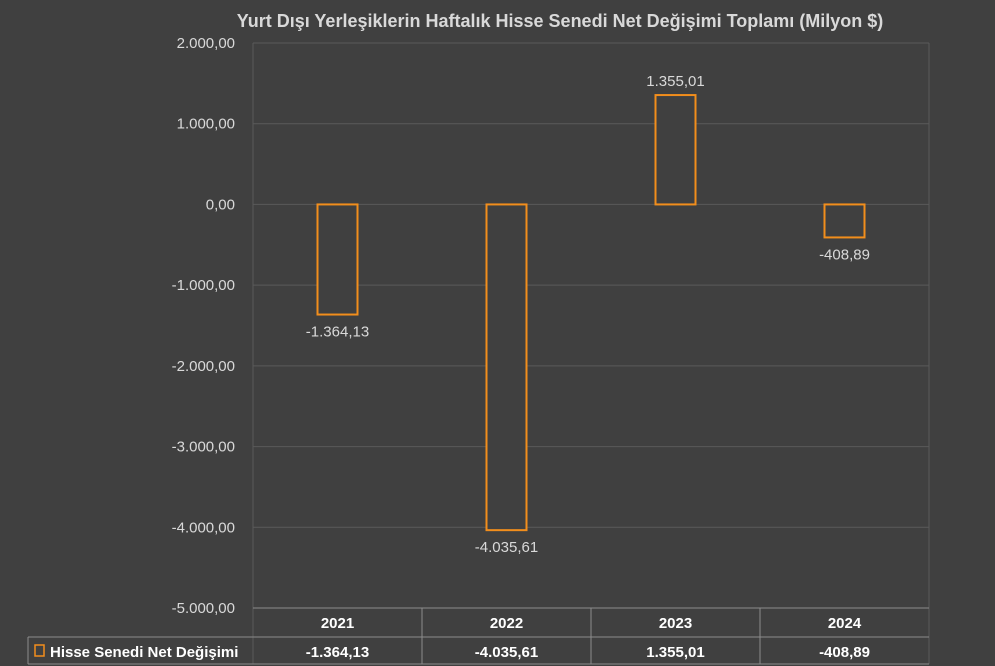 The width and height of the screenshot is (995, 666). Describe the element at coordinates (206, 124) in the screenshot. I see `y-tick-label: 1.000,00` at that location.